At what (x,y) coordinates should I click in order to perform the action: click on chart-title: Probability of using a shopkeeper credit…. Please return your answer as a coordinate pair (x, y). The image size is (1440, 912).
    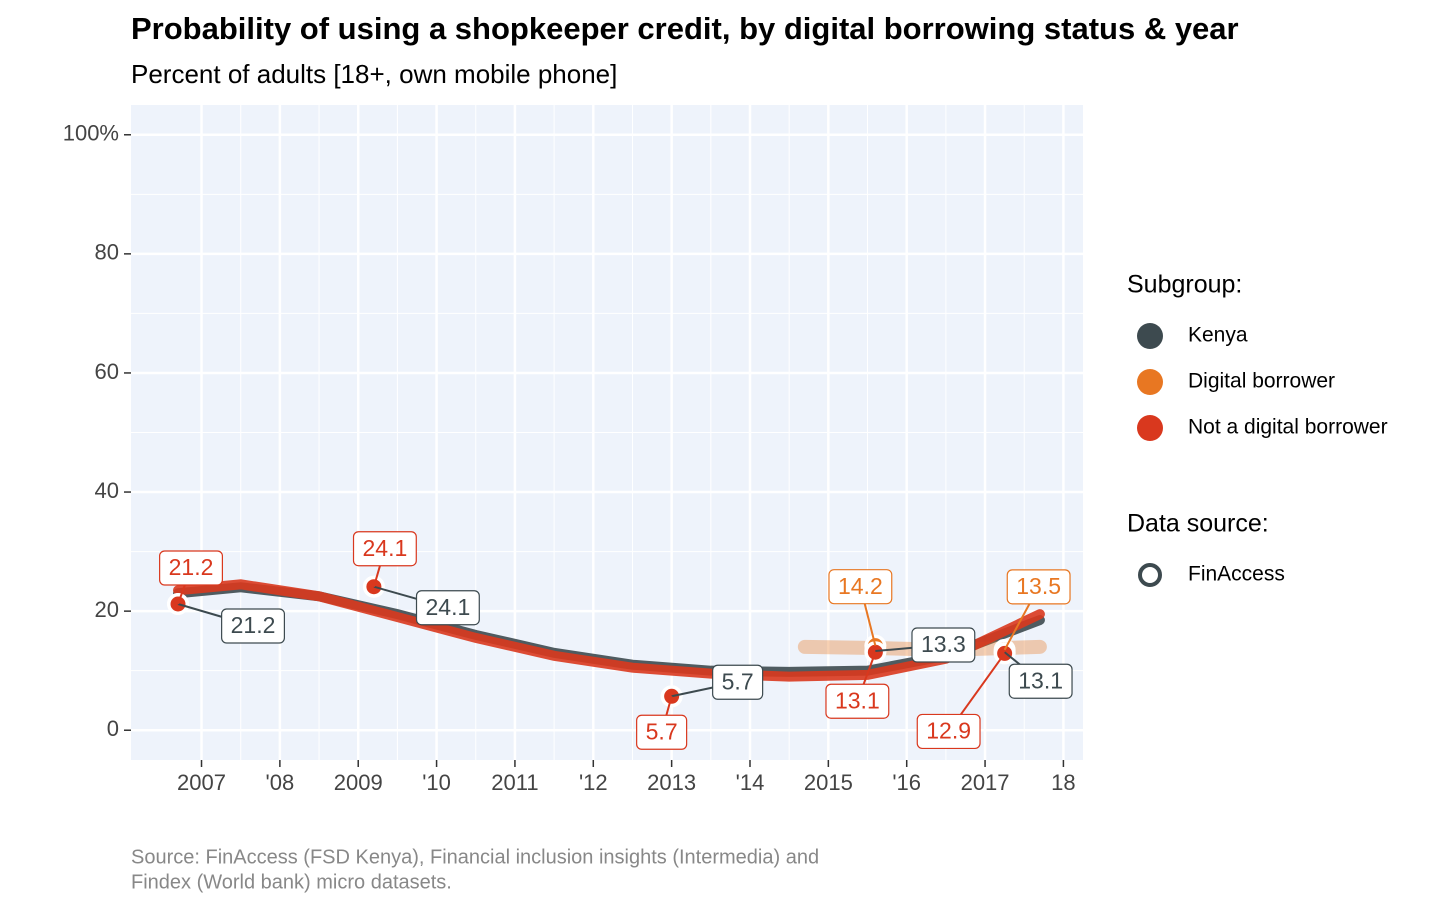
    Looking at the image, I should click on (685, 28).